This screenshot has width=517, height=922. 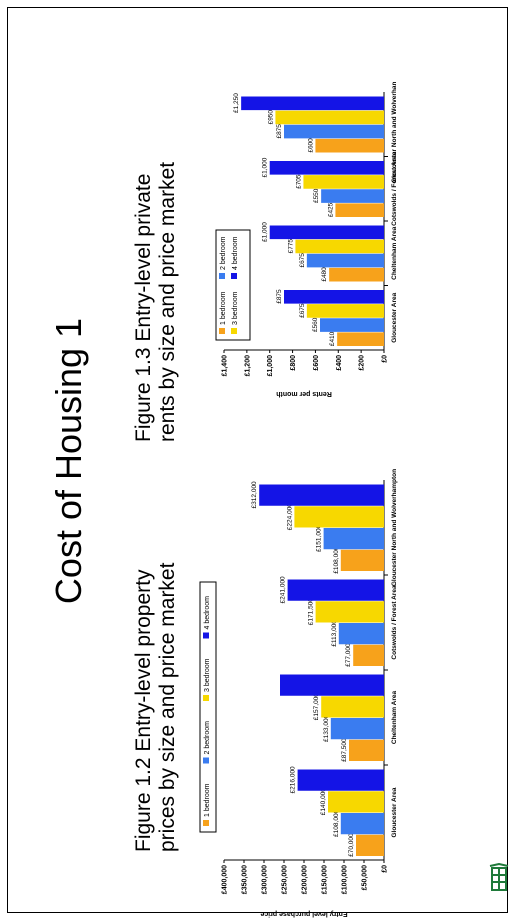 I want to click on y-tick-label: £250,000, so click(x=285, y=879).